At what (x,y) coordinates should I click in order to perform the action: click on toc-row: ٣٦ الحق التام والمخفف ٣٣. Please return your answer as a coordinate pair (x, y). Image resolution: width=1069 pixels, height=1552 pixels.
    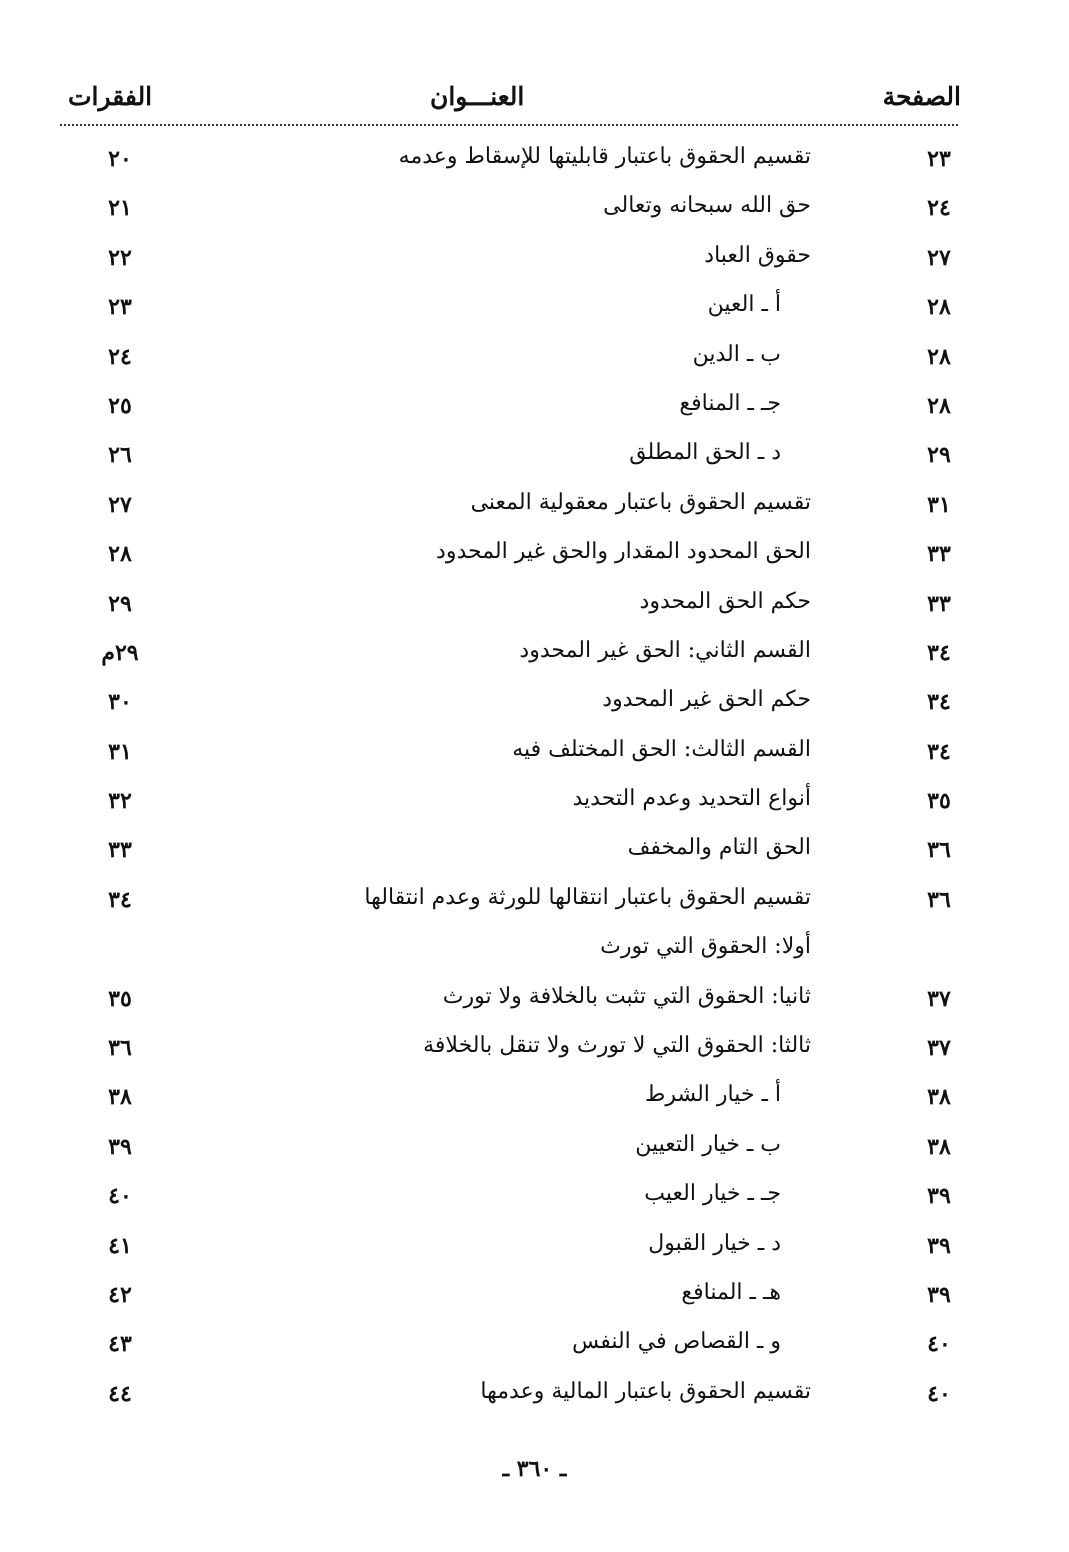
    Looking at the image, I should click on (534, 855).